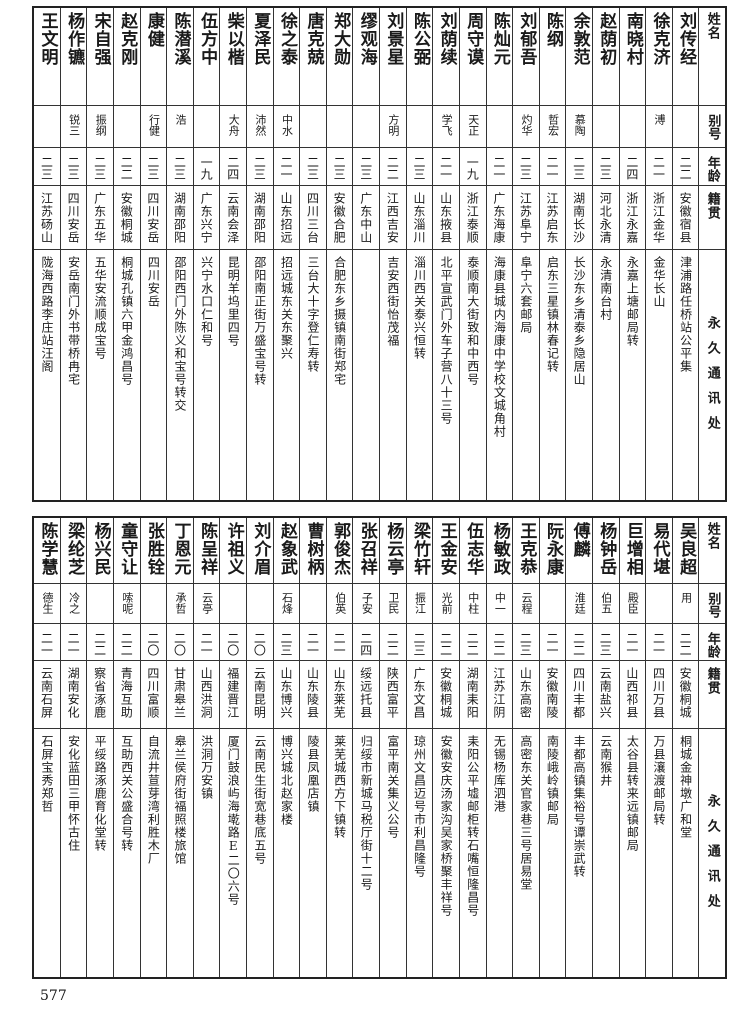  What do you see at coordinates (207, 853) in the screenshot?
I see `address-cell: 洪洞万安镇` at bounding box center [207, 853].